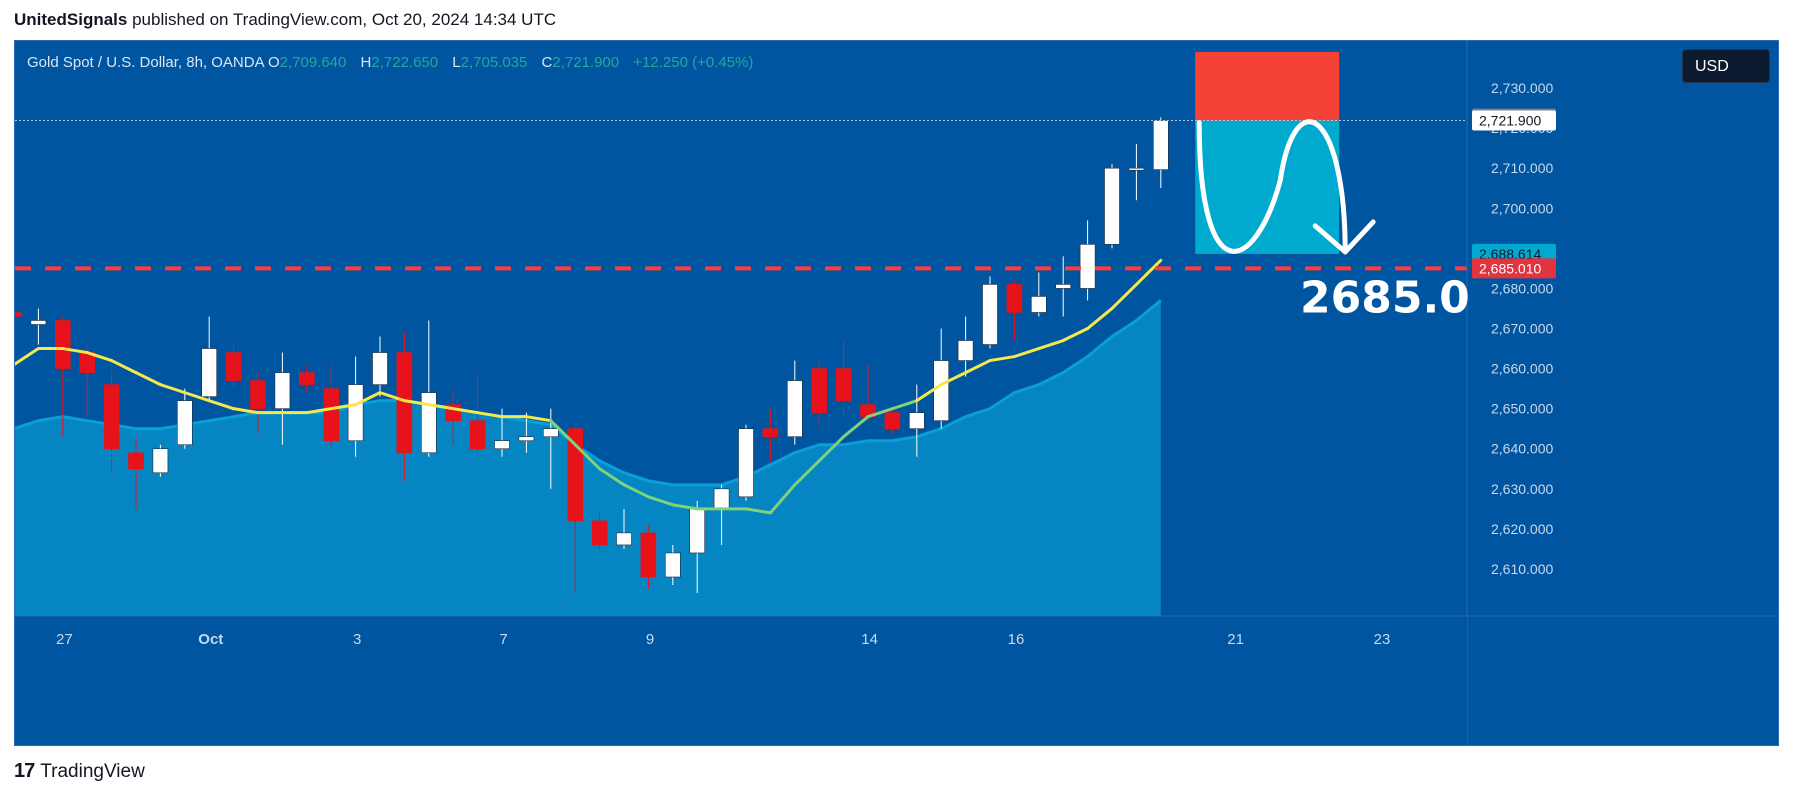 This screenshot has height=798, width=1793. What do you see at coordinates (24, 771) in the screenshot?
I see `tradingview-logo-icon: 17` at bounding box center [24, 771].